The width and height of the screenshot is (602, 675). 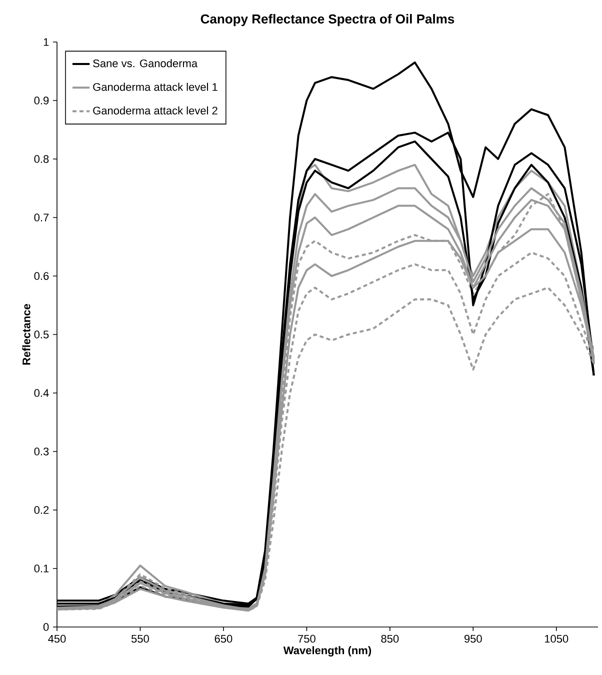 I want to click on y-tick-label: 0.9, so click(x=41, y=100).